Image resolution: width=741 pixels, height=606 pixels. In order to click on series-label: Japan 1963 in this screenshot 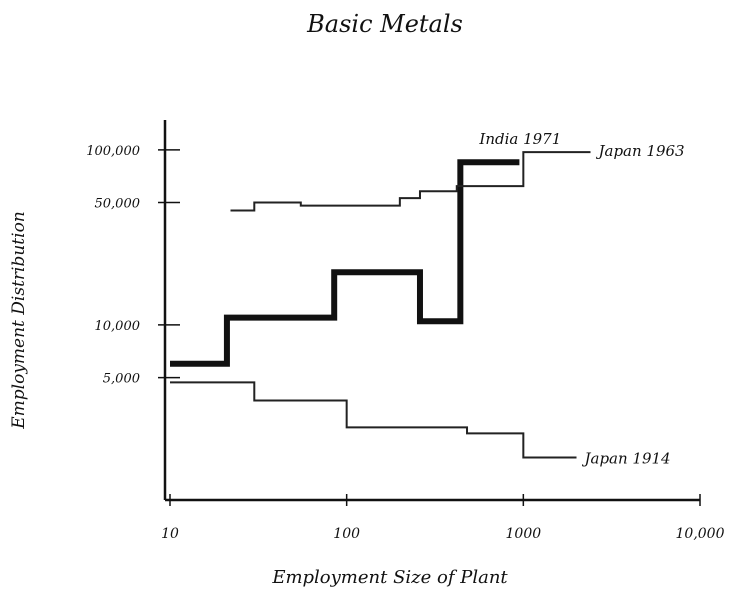, I will do `click(640, 151)`.